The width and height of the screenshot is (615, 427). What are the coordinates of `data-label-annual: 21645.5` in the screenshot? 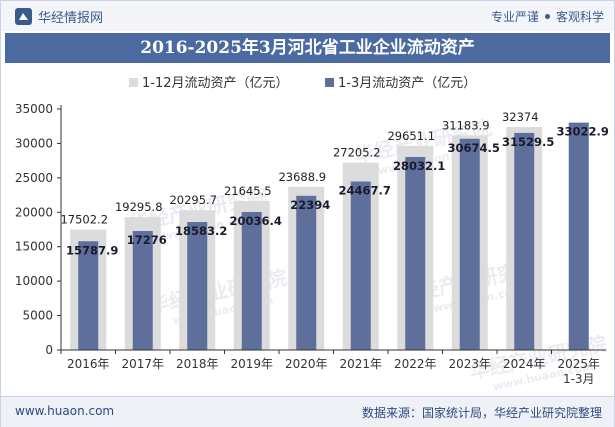 It's located at (248, 191).